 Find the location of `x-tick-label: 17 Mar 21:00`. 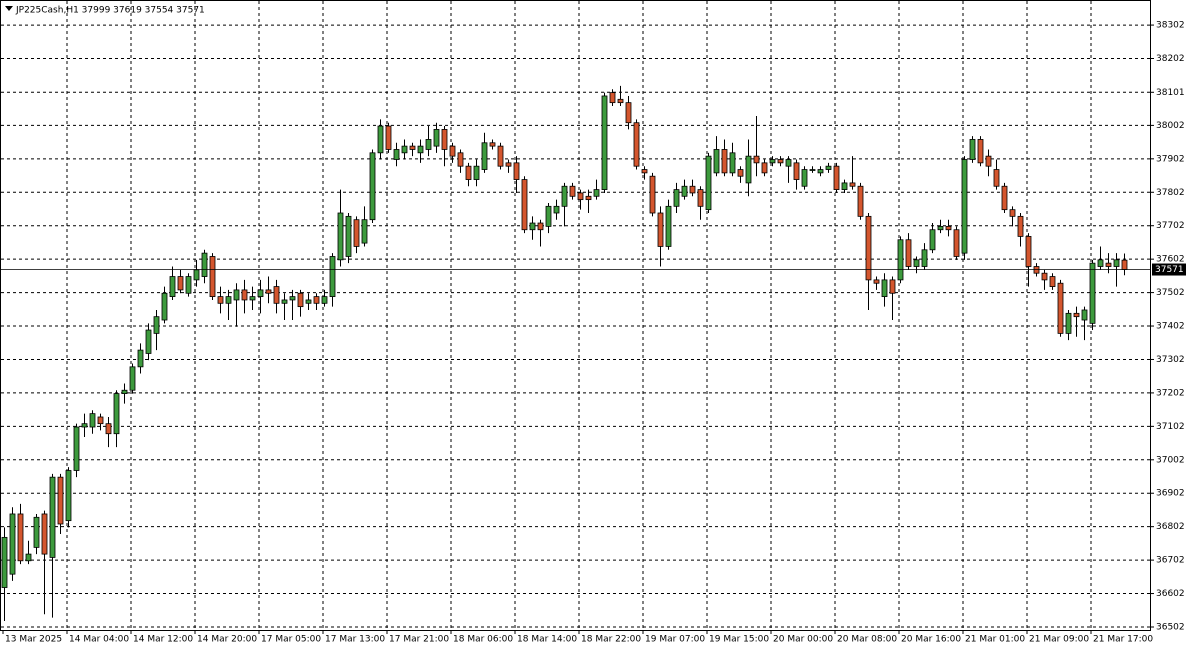

x-tick-label: 17 Mar 21:00 is located at coordinates (419, 640).